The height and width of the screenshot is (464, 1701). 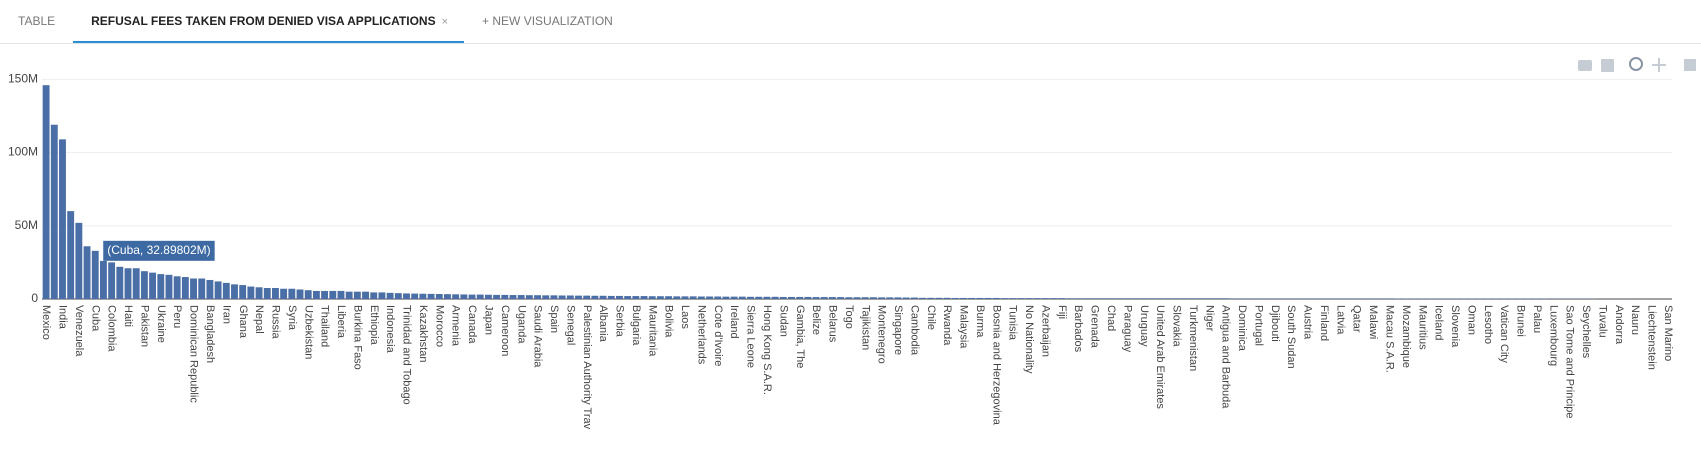 What do you see at coordinates (1275, 323) in the screenshot?
I see `x-tick-label: Djibouti` at bounding box center [1275, 323].